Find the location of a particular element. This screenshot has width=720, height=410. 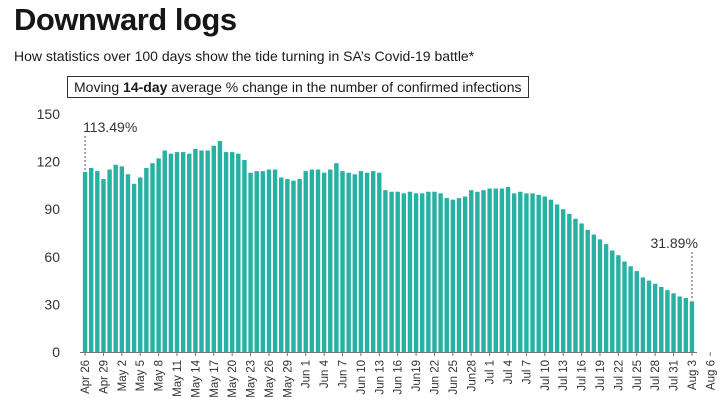

x-tick-label: Jun 10 is located at coordinates (362, 377).